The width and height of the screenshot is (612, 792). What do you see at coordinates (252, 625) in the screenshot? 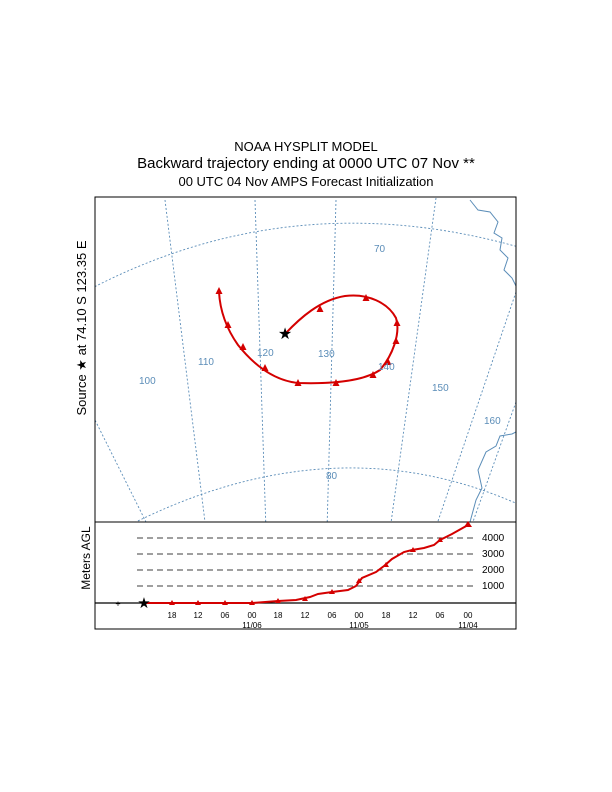
I see `date-label-1106: 11/06` at bounding box center [252, 625].